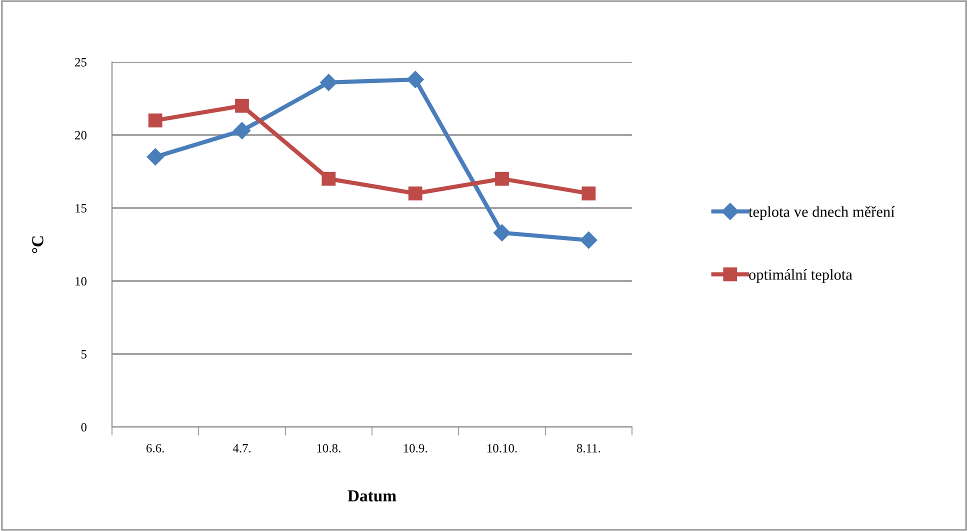 The width and height of the screenshot is (968, 531). I want to click on x-tick-label: 10.10., so click(502, 448).